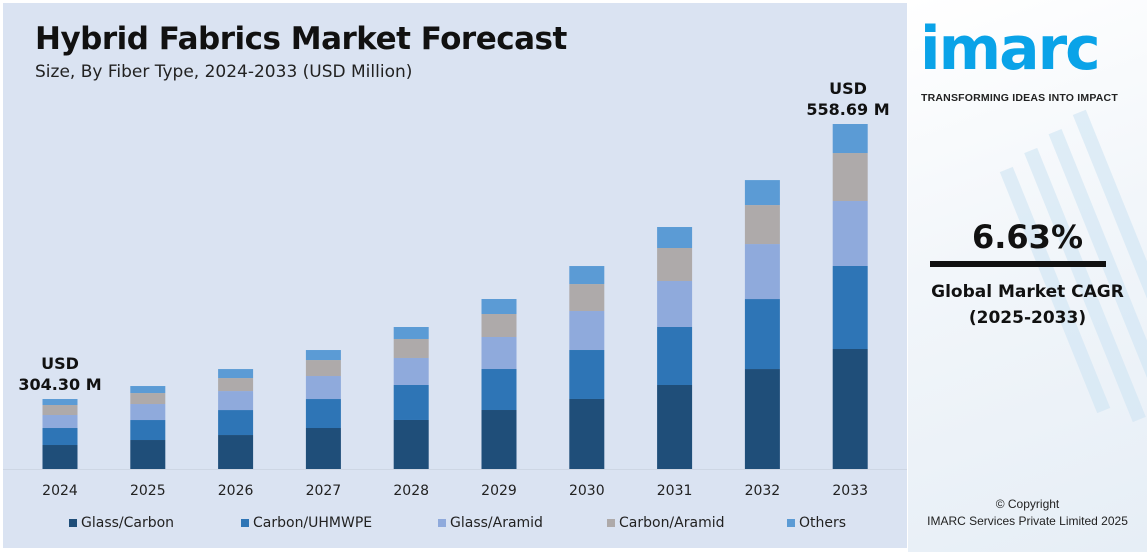 The image size is (1147, 552). What do you see at coordinates (411, 491) in the screenshot?
I see `x-tick-label: 2028` at bounding box center [411, 491].